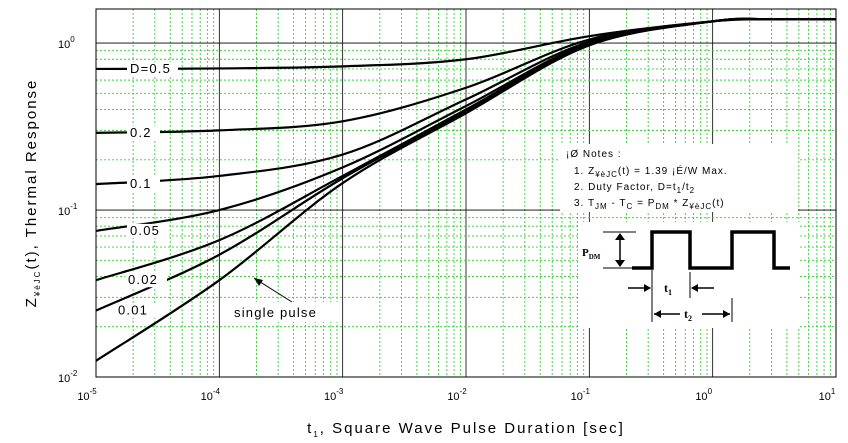  I want to click on t2-label-background, so click(691, 313).